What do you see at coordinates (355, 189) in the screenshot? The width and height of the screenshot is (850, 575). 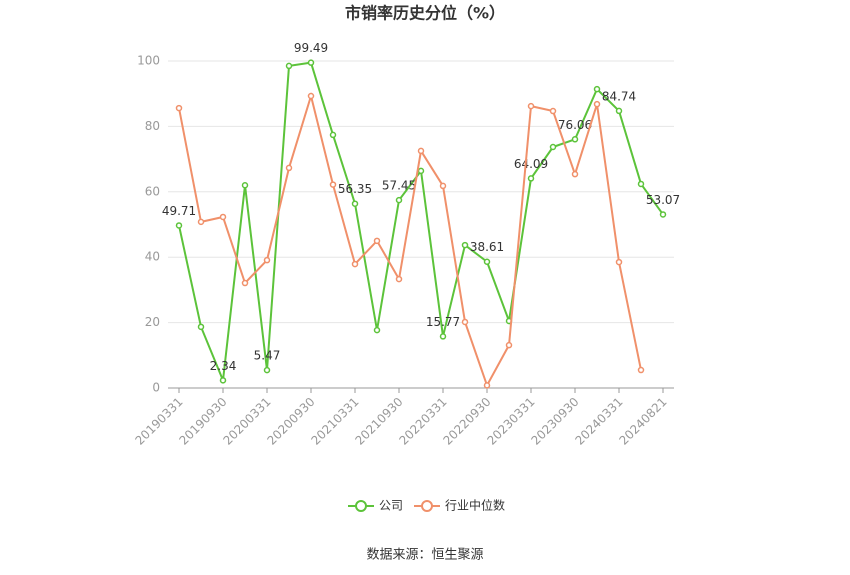 I see `data-label: 56.35` at bounding box center [355, 189].